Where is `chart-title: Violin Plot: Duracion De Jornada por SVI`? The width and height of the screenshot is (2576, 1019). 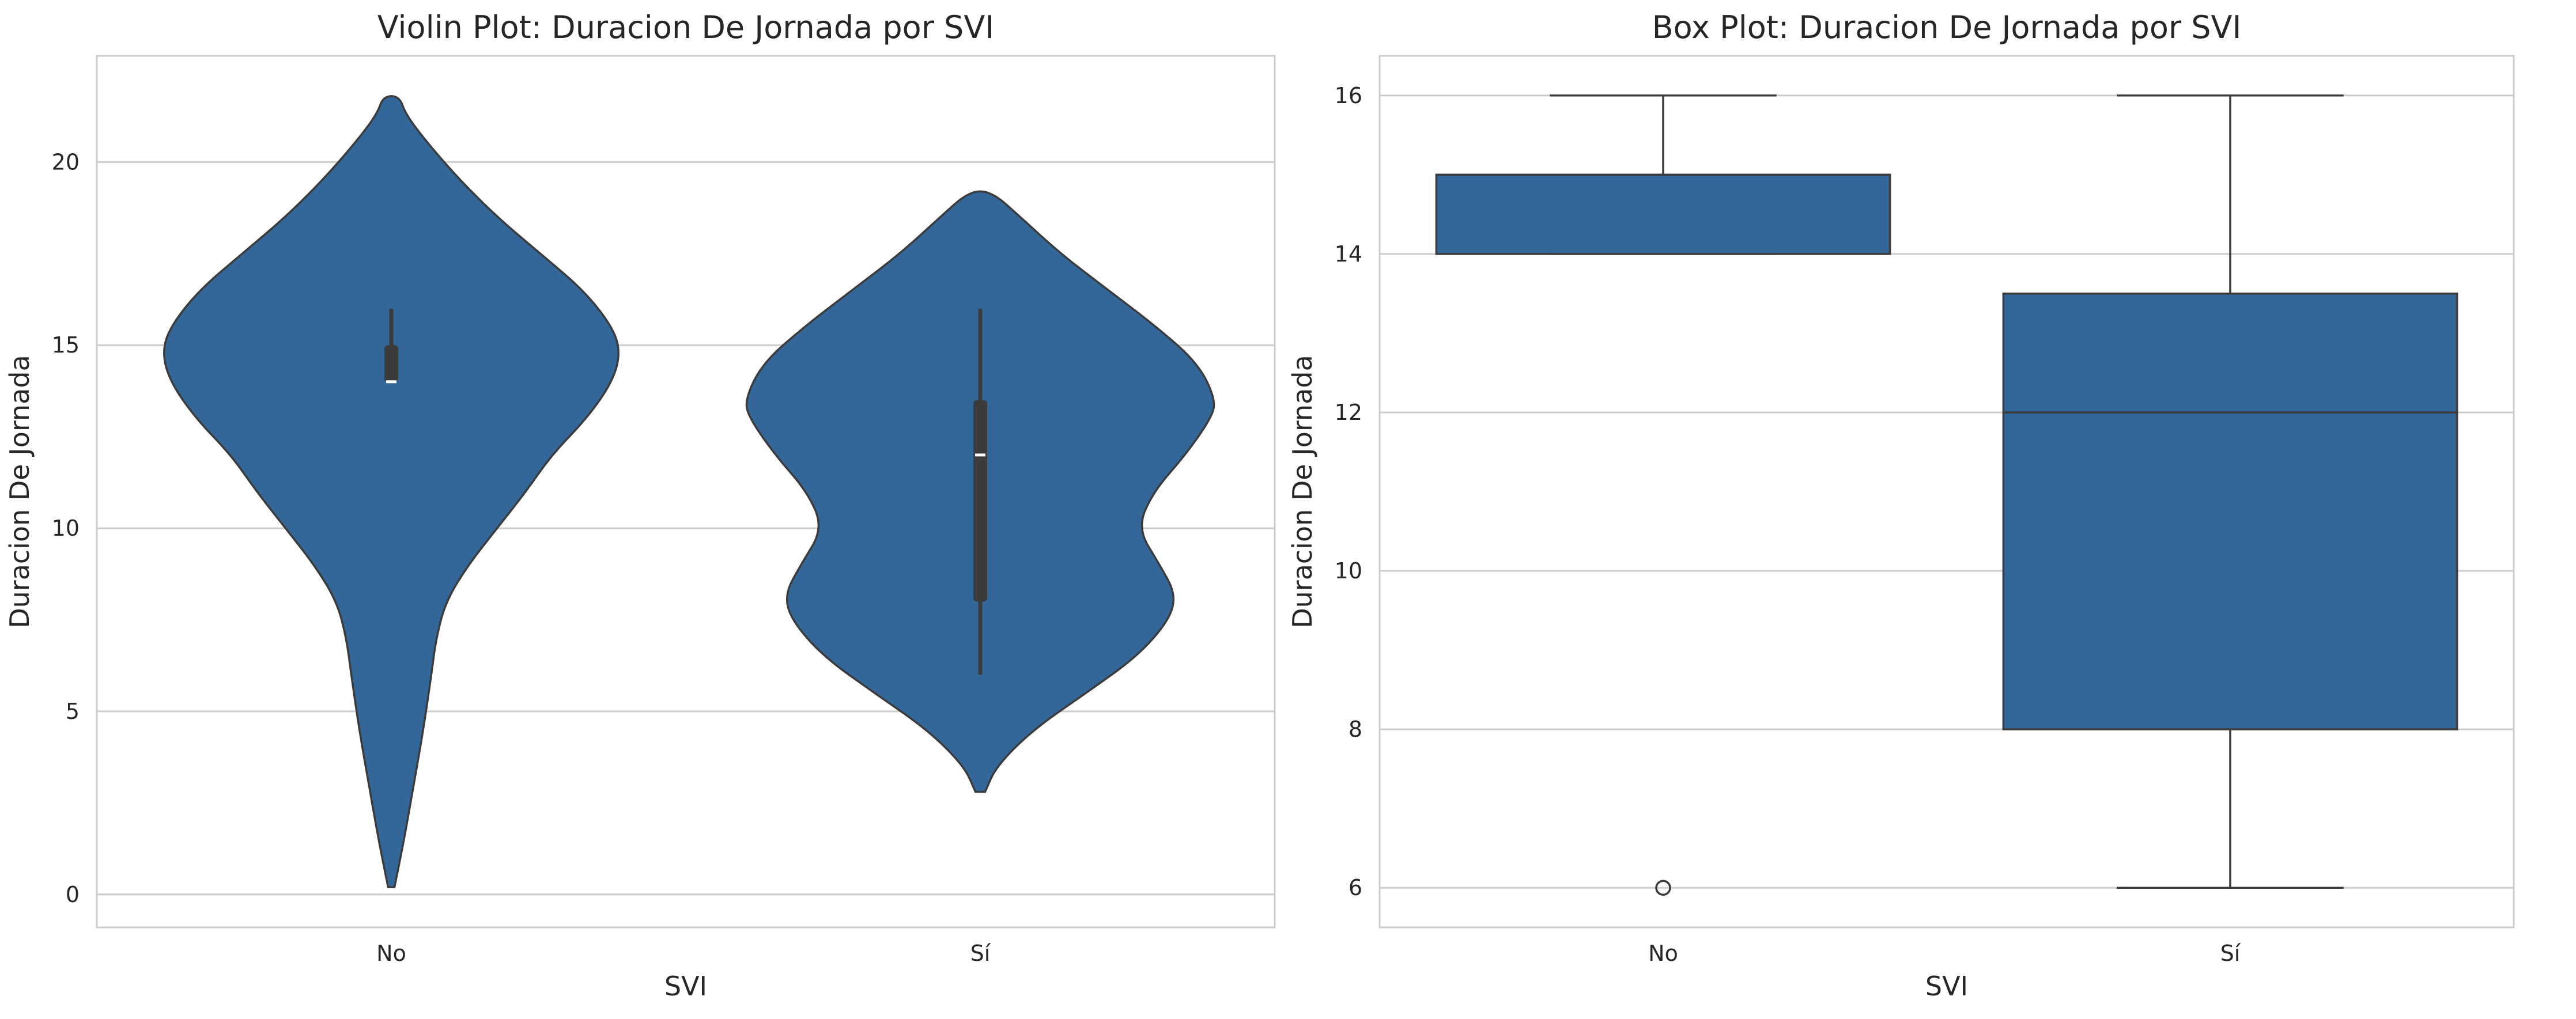
chart-title: Violin Plot: Duracion De Jornada por SVI is located at coordinates (685, 27).